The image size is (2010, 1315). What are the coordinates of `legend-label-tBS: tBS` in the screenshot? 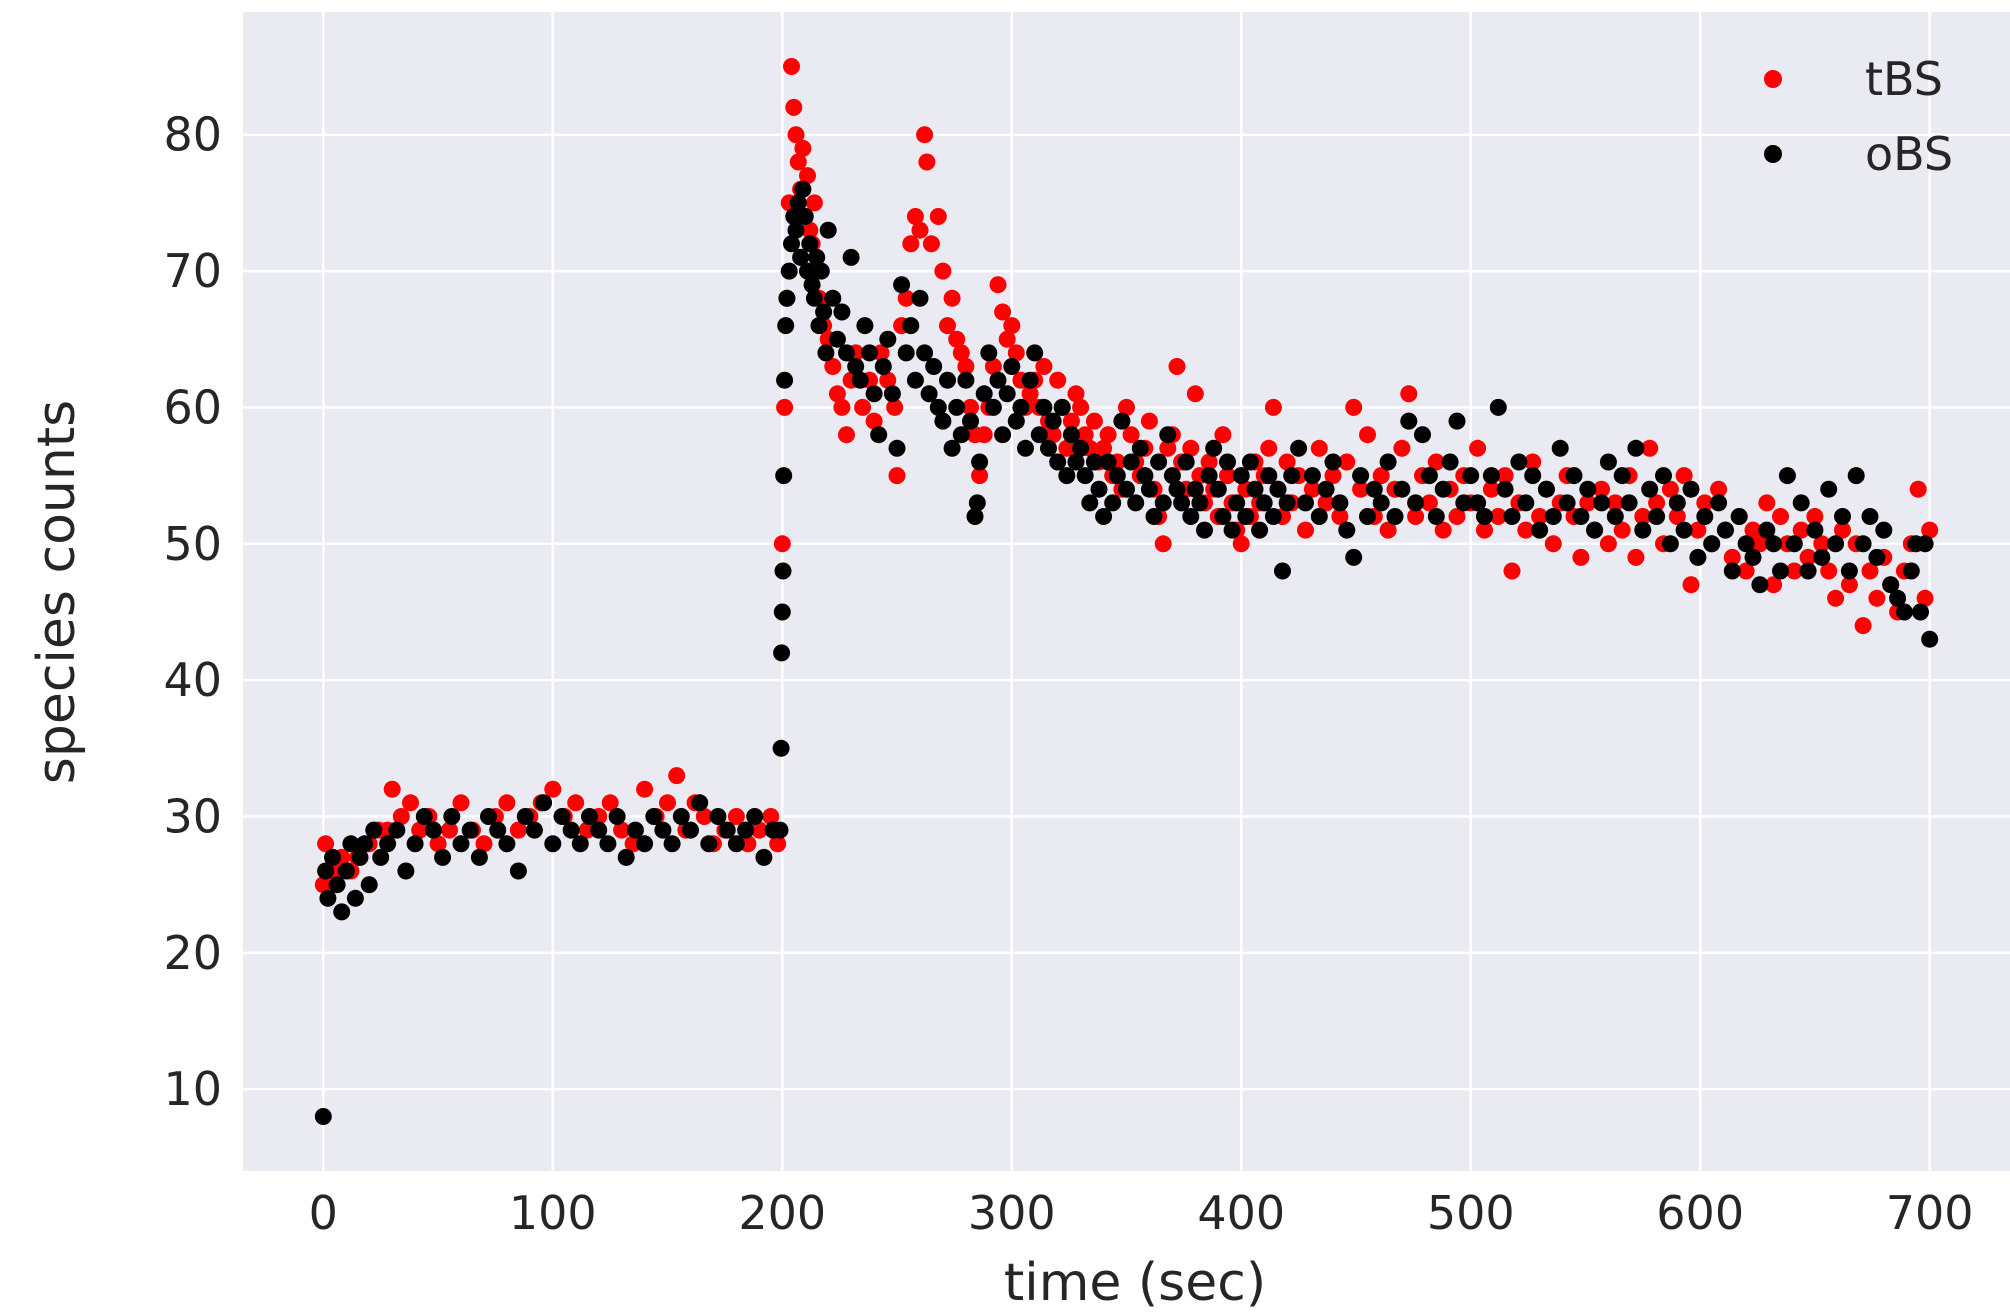 It's located at (1904, 79).